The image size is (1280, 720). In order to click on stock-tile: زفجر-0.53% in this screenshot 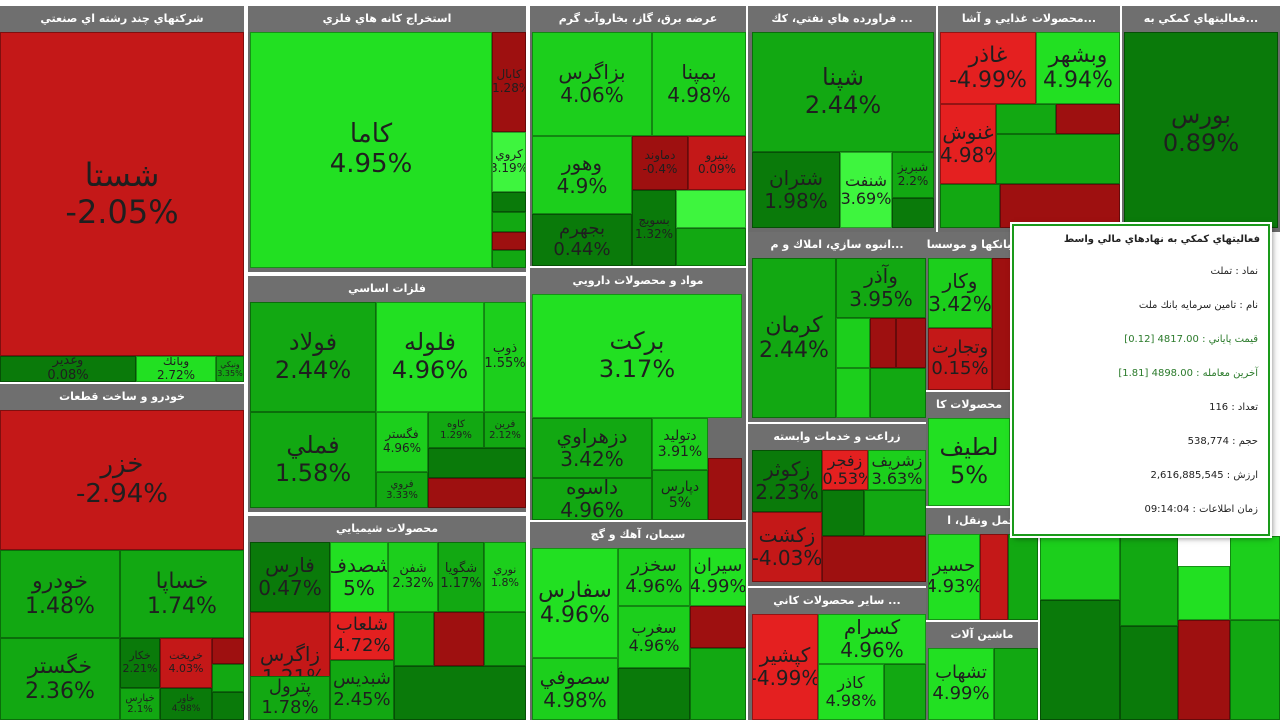, I will do `click(845, 470)`.